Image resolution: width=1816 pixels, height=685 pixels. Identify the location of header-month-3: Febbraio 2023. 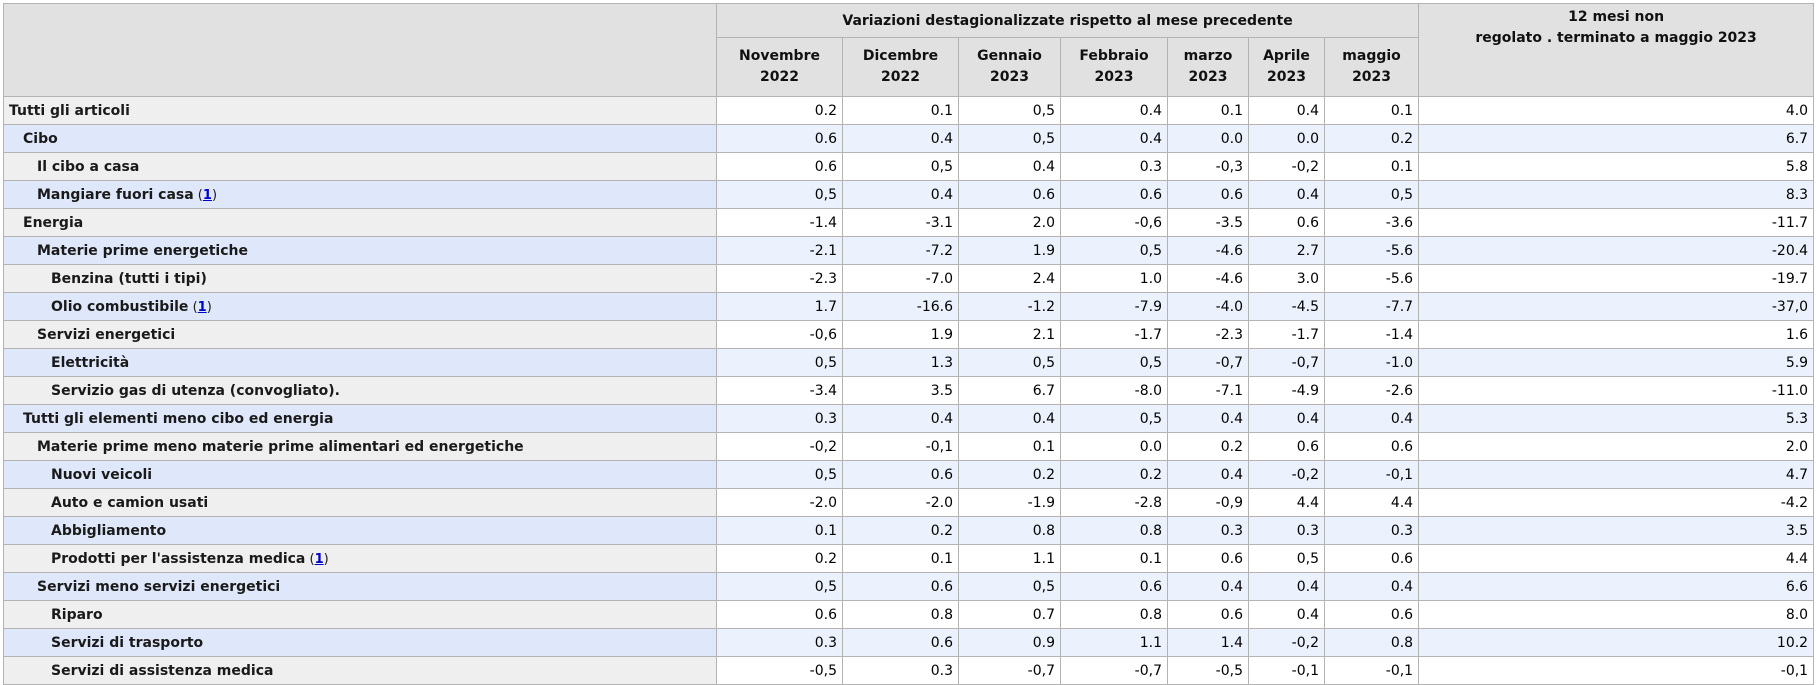
(1114, 67).